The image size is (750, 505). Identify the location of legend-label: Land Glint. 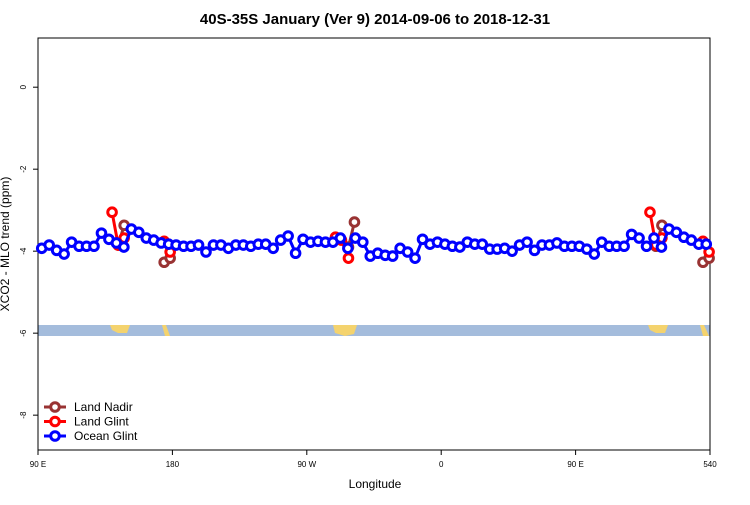
(101, 422).